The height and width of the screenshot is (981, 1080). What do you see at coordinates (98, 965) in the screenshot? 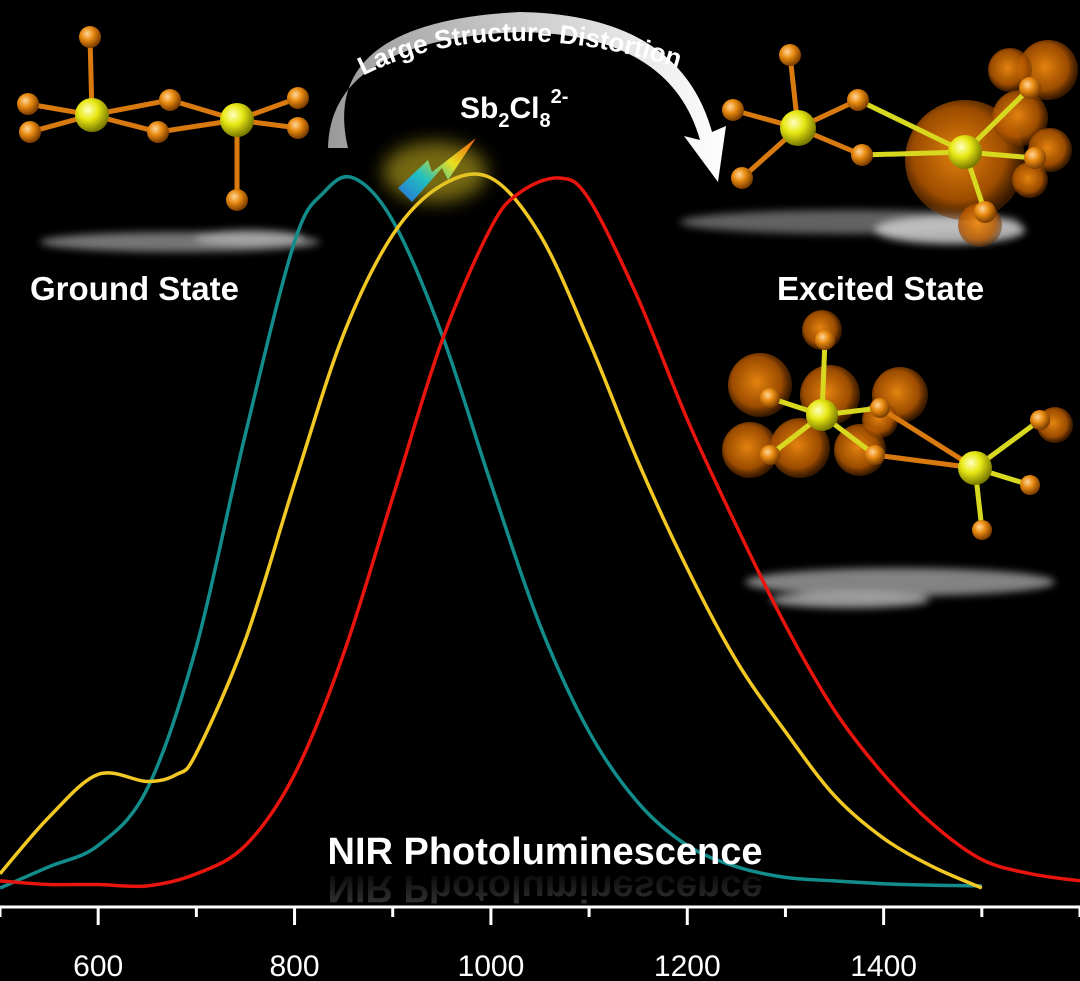
I see `x-tick-label: 600` at bounding box center [98, 965].